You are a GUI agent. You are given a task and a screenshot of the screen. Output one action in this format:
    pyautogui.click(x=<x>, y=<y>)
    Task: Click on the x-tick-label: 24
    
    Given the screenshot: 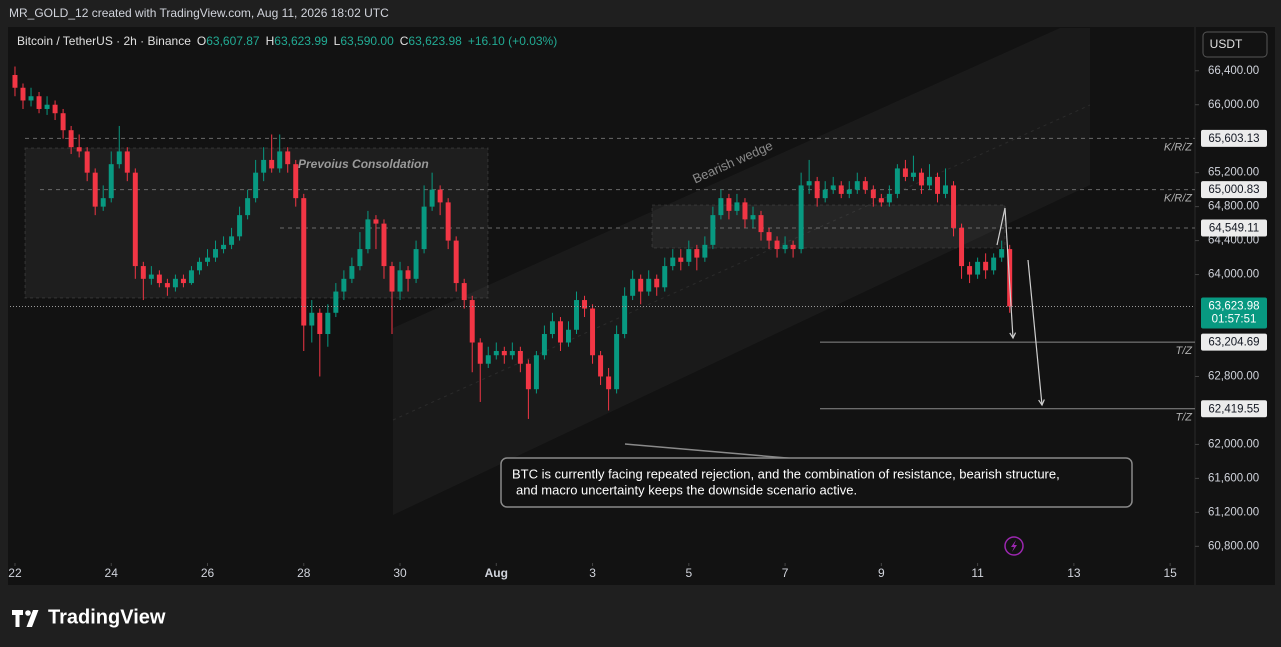 What is the action you would take?
    pyautogui.click(x=112, y=573)
    